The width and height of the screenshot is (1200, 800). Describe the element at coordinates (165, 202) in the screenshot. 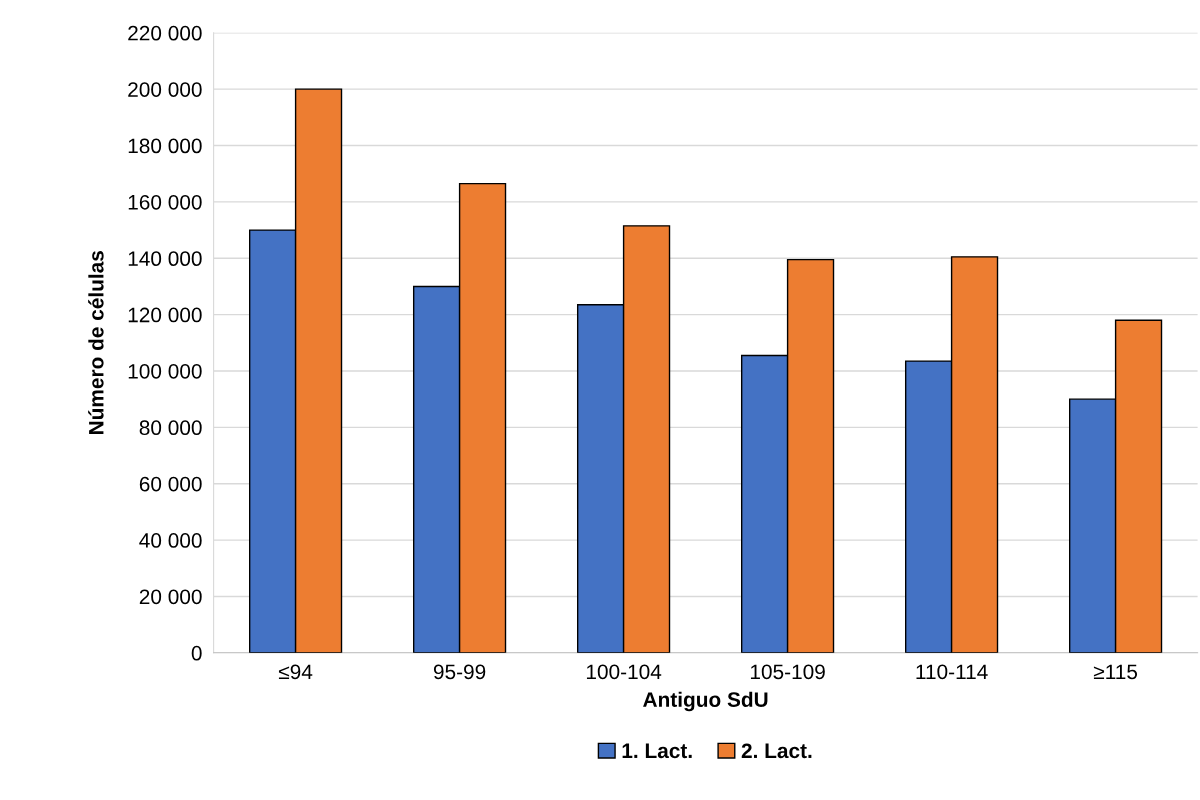

I see `y-tick-label: 160 000` at that location.